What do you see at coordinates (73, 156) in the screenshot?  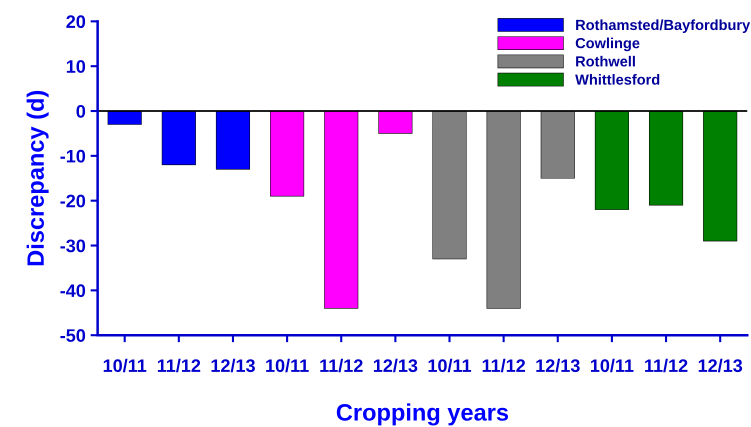 I see `y-tick-label: -10` at bounding box center [73, 156].